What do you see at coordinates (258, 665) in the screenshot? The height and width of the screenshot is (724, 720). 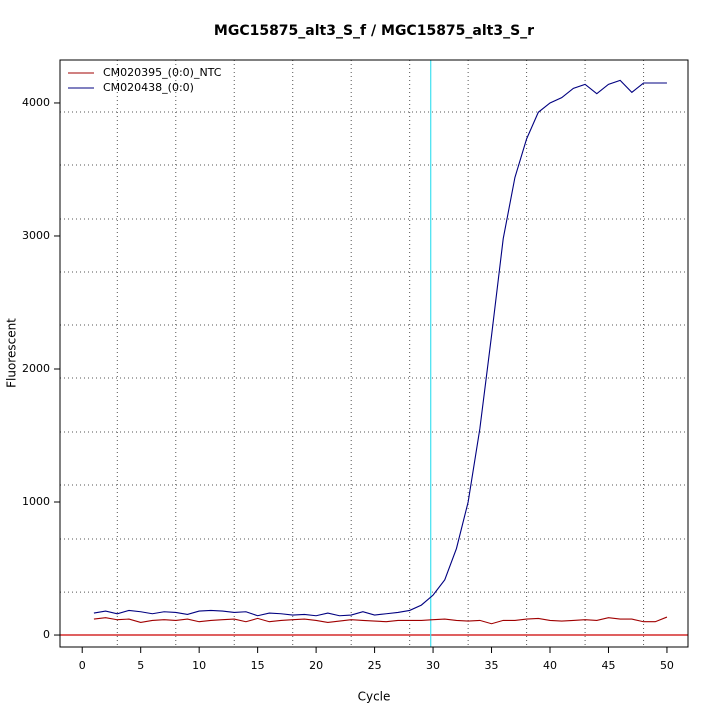 I see `x-tick-label: 15` at bounding box center [258, 665].